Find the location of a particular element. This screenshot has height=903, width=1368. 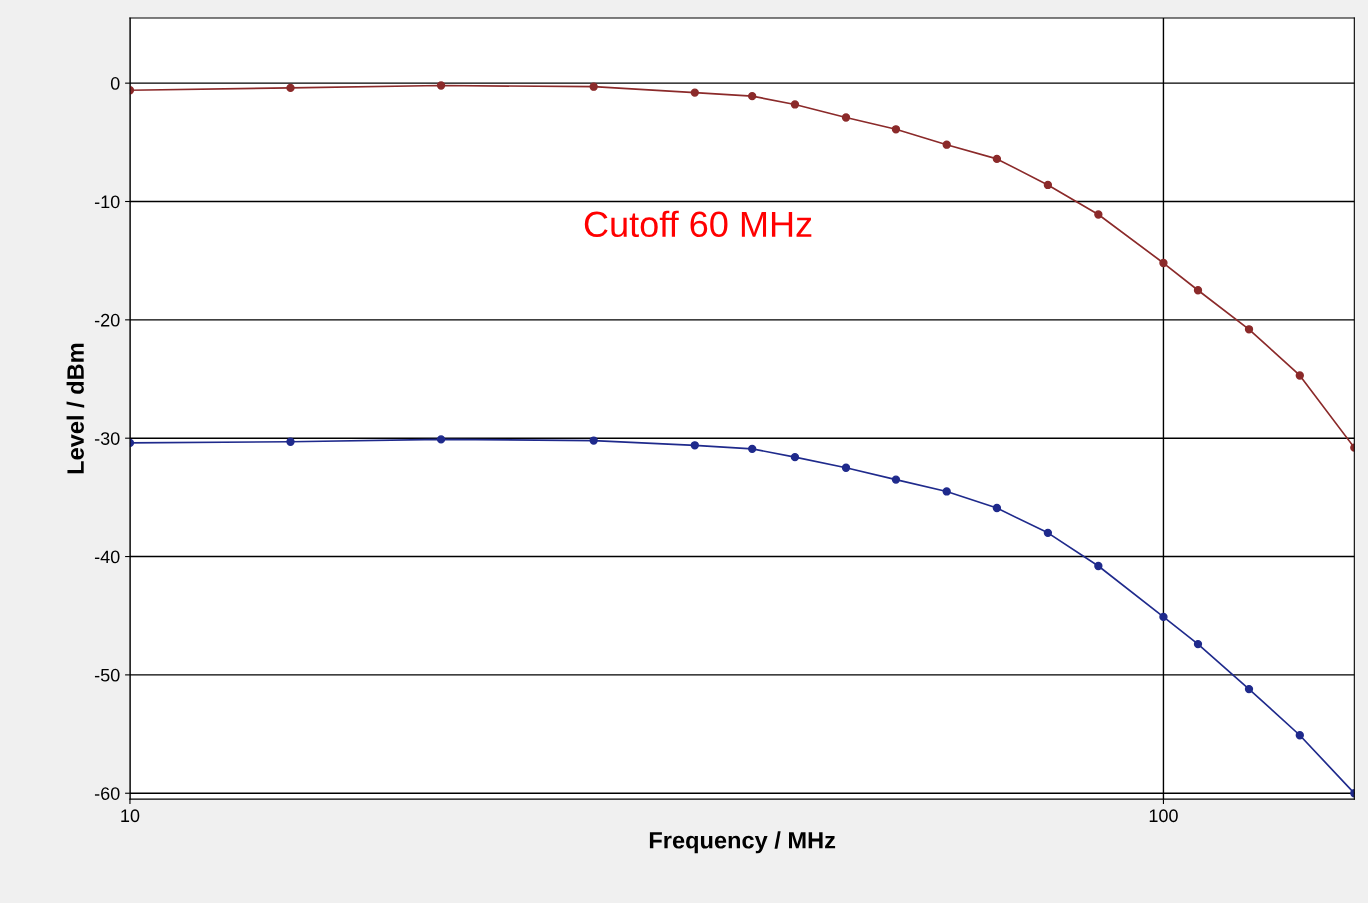

x-tick-label: 10 is located at coordinates (130, 816).